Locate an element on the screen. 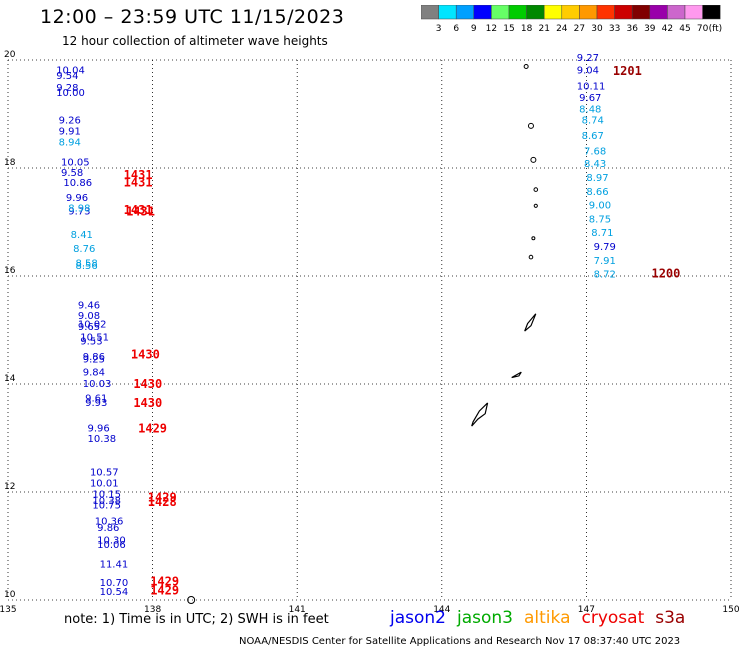 Image resolution: width=740 pixels, height=650 pixels. wave-height-label: 10.54 is located at coordinates (114, 592).